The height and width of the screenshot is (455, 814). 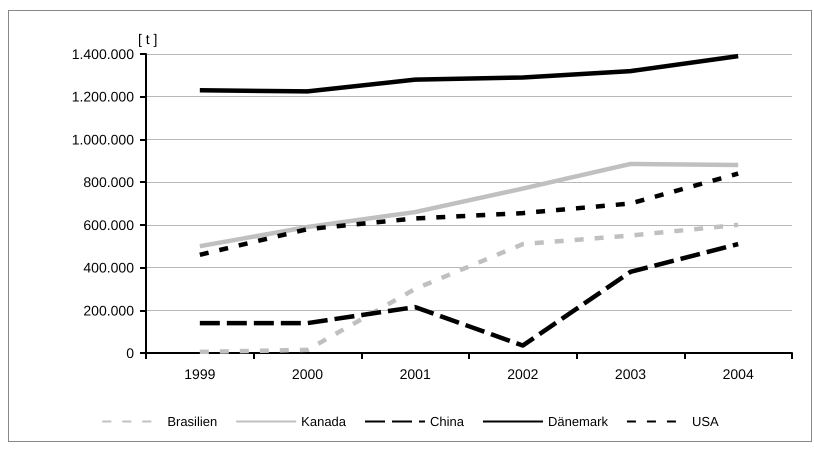 What do you see at coordinates (103, 139) in the screenshot?
I see `y-tick-label: 1.000.000` at bounding box center [103, 139].